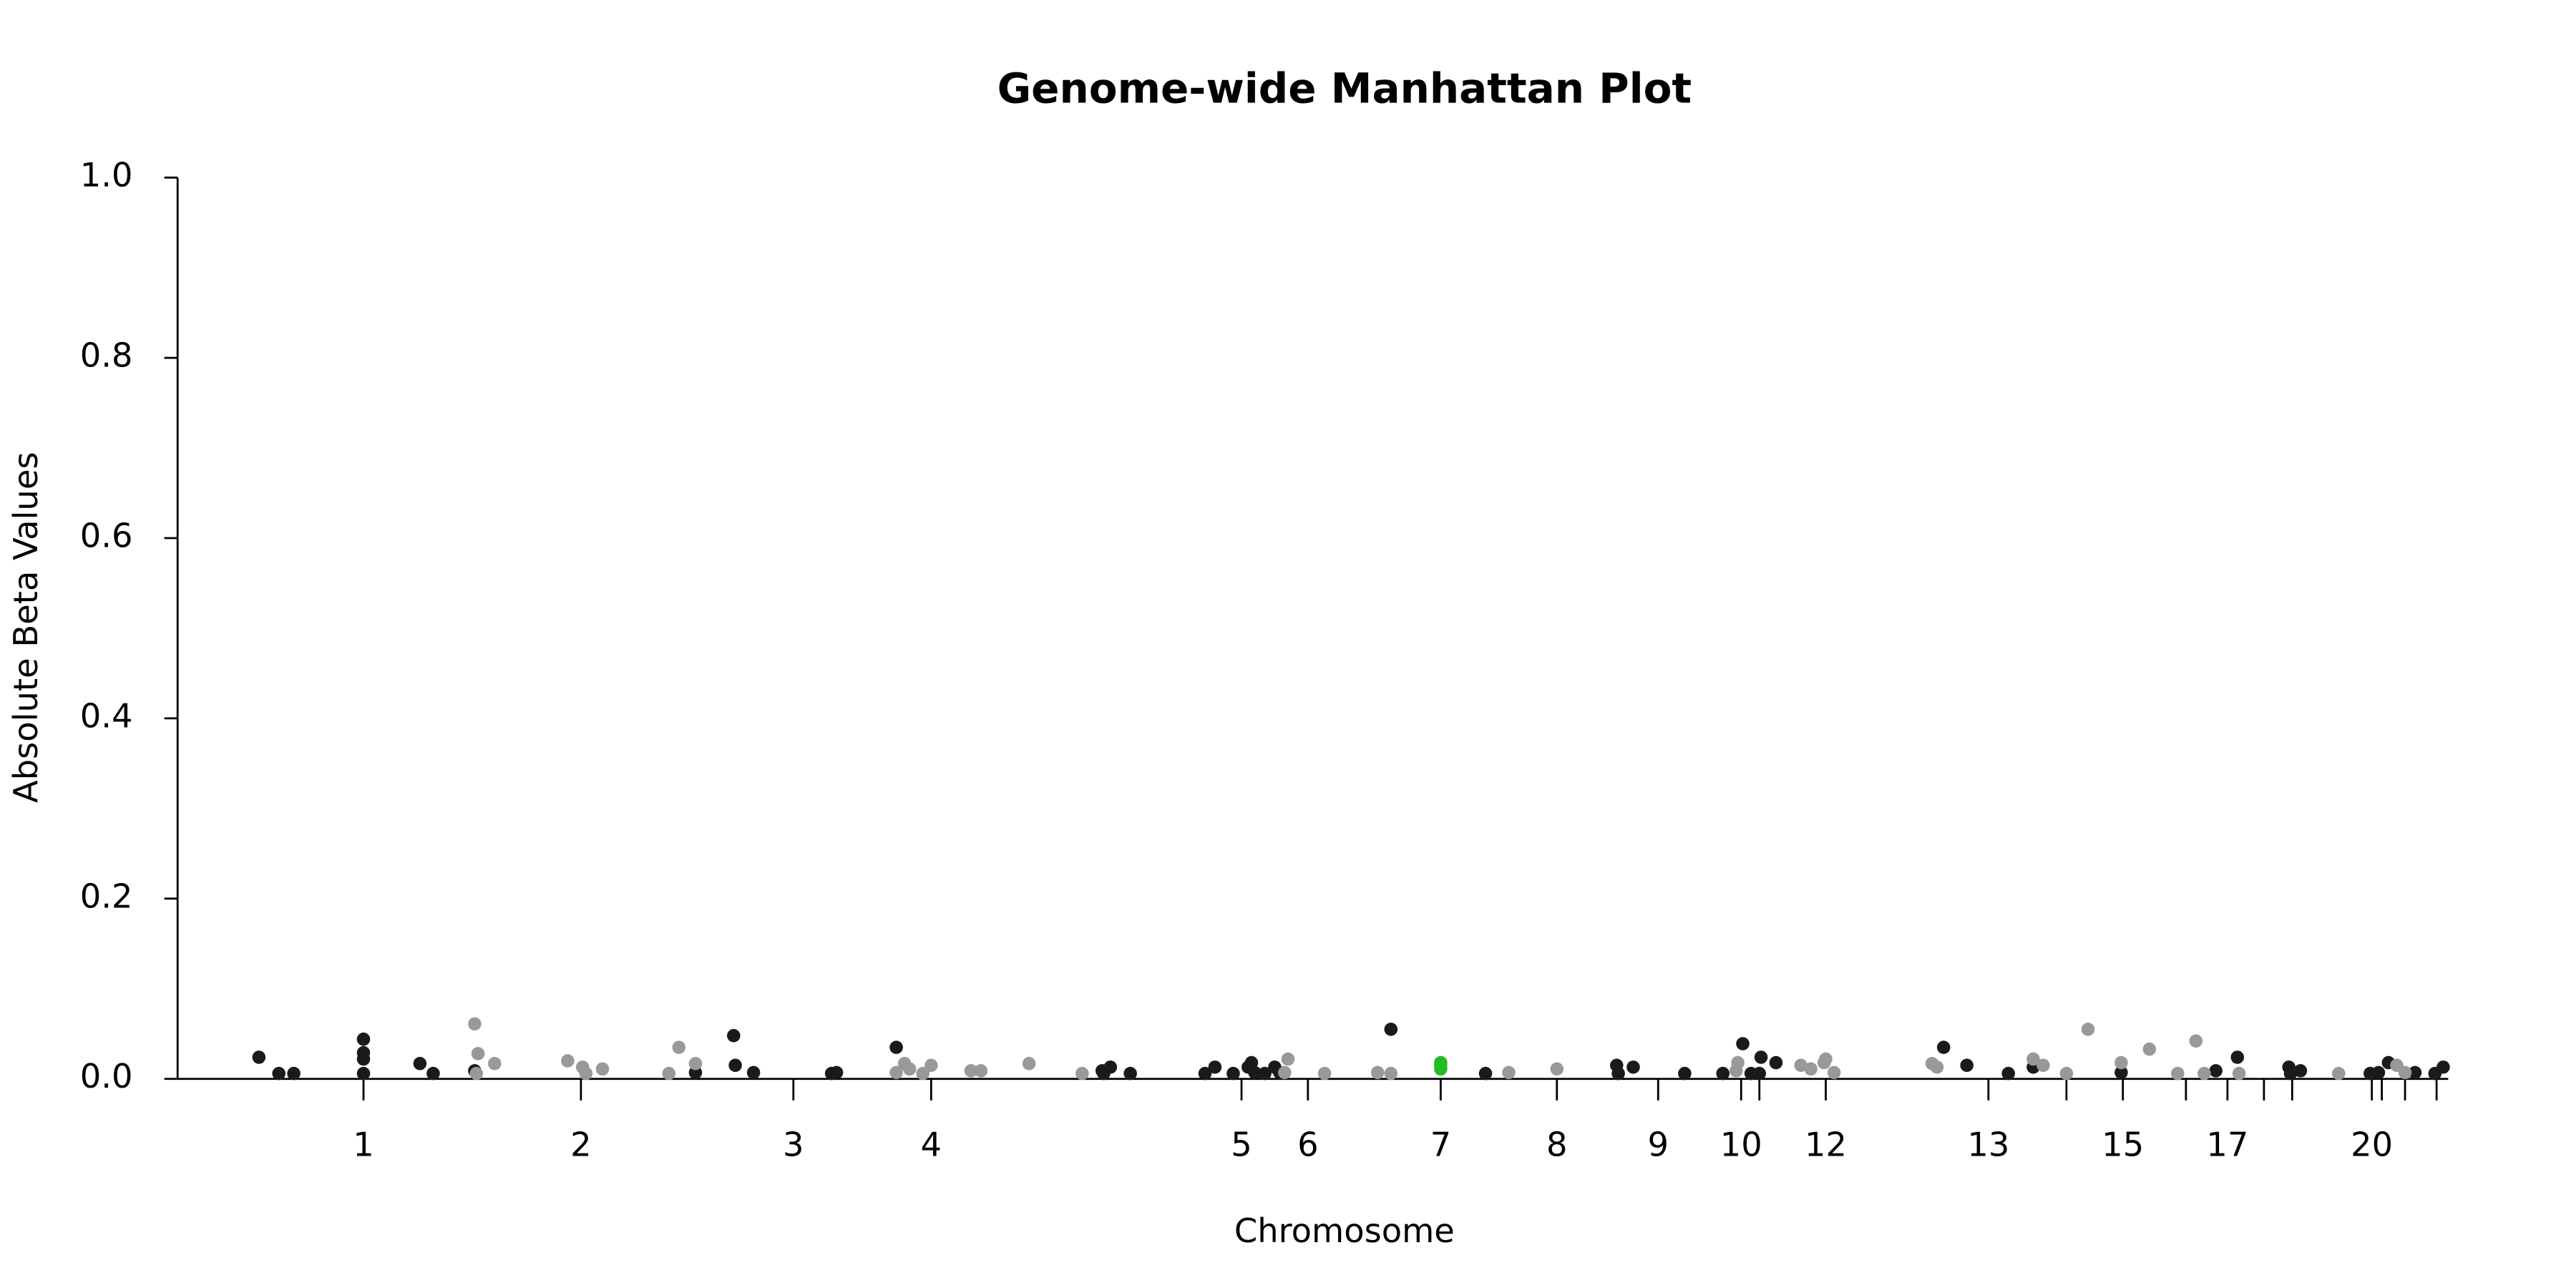  I want to click on x-tick-label: 3, so click(793, 1144).